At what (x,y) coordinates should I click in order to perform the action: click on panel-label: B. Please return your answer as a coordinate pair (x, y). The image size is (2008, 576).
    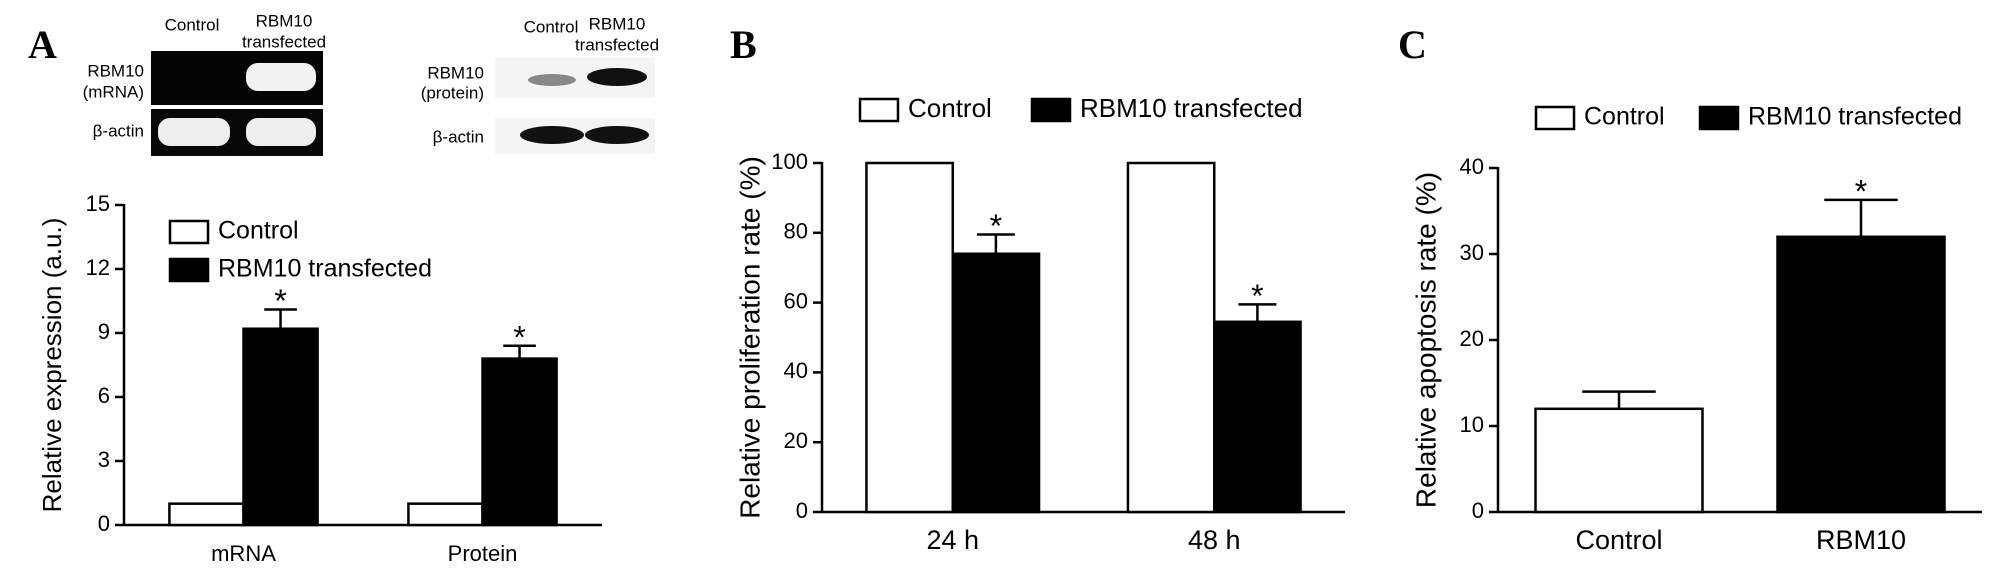
    Looking at the image, I should click on (743, 44).